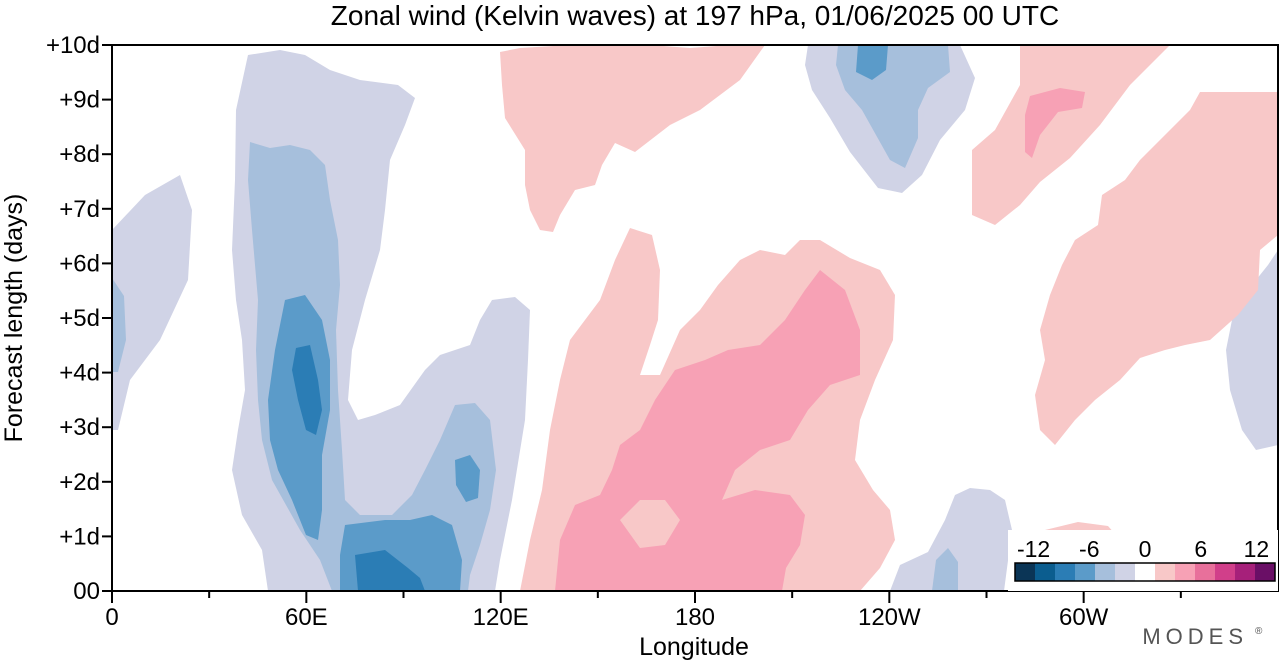 The width and height of the screenshot is (1280, 664). What do you see at coordinates (79, 536) in the screenshot?
I see `y-tick-label: +1d` at bounding box center [79, 536].